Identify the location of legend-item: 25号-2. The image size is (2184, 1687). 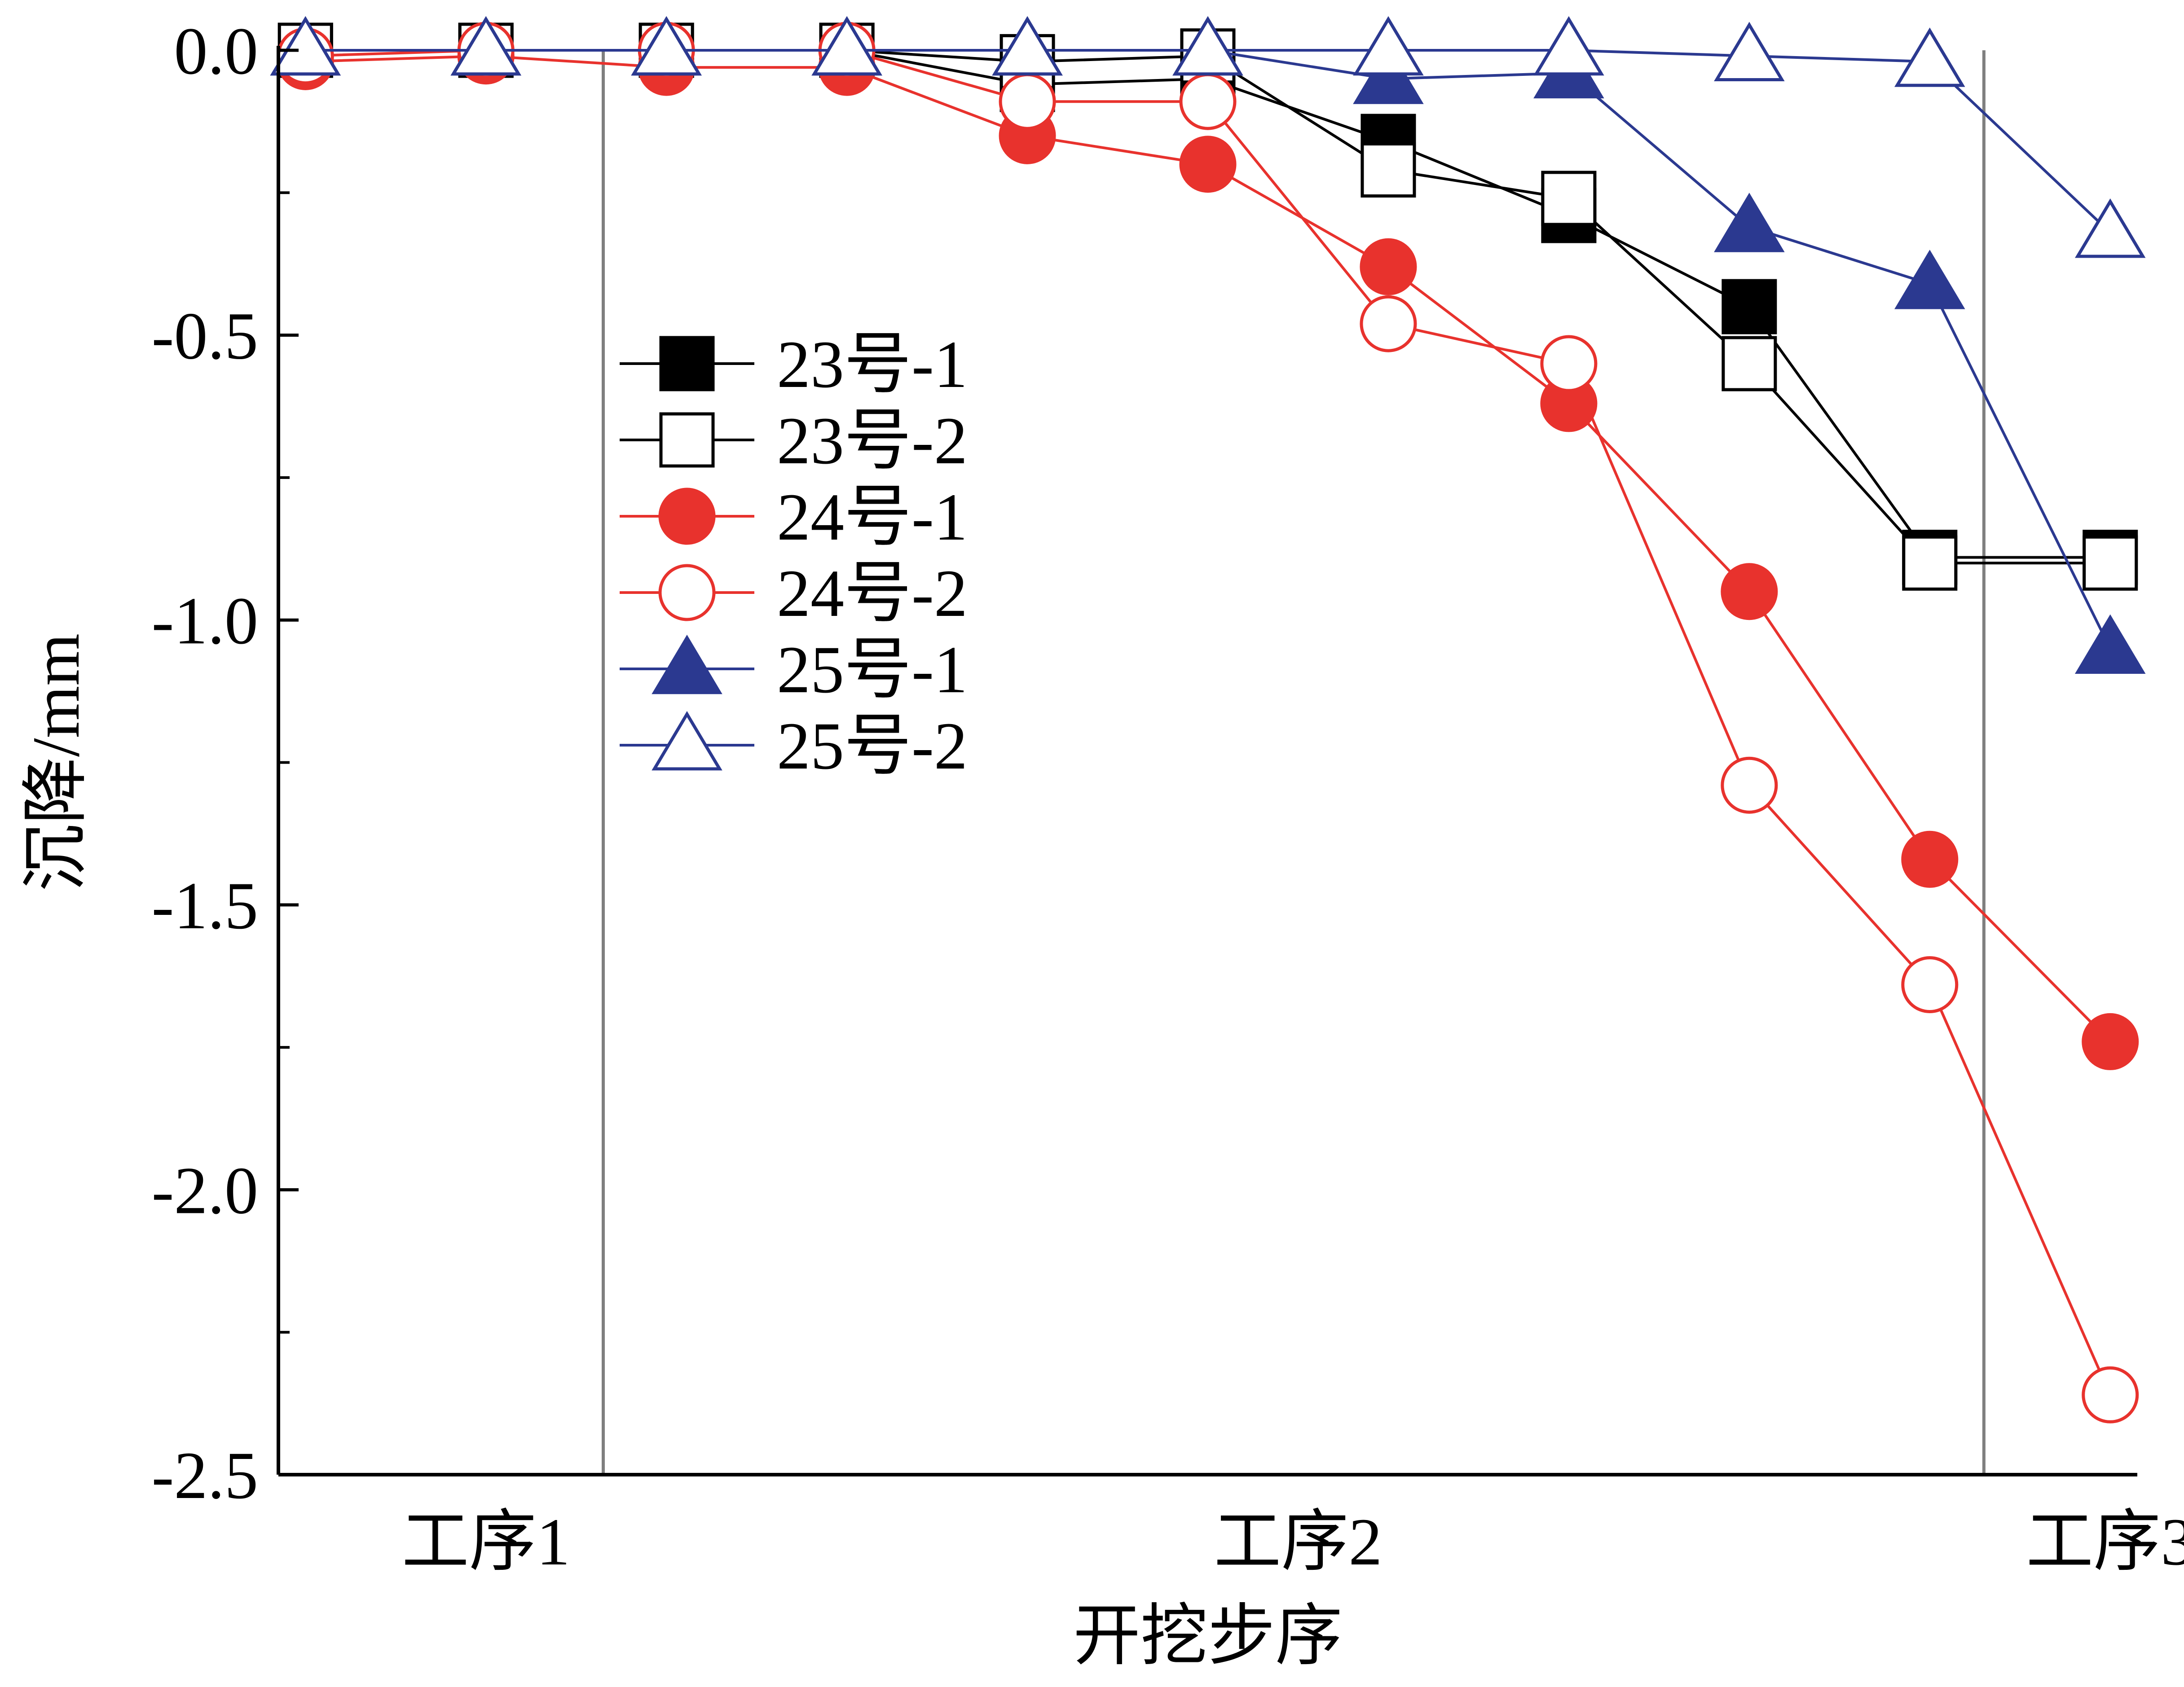
(794, 746).